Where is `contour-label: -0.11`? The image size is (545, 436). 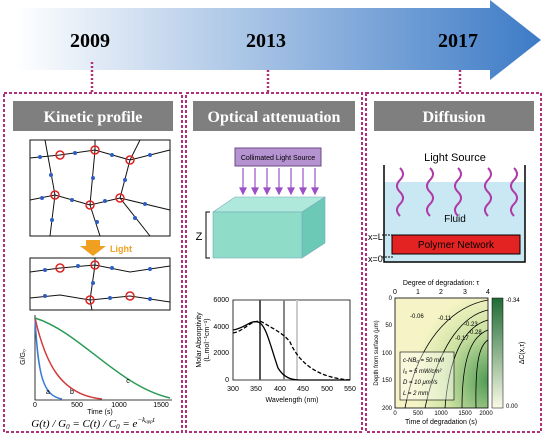
contour-label: -0.11 is located at coordinates (445, 319).